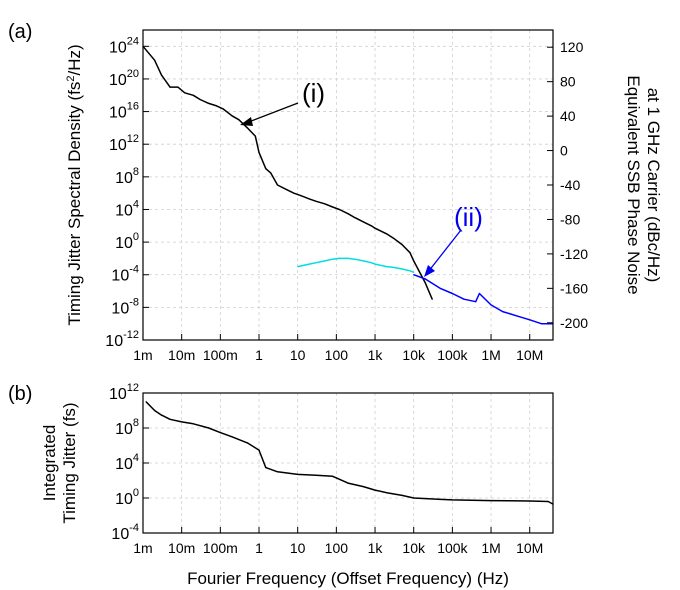 The width and height of the screenshot is (680, 590). Describe the element at coordinates (468, 217) in the screenshot. I see `annotation-ii: (ii)` at that location.